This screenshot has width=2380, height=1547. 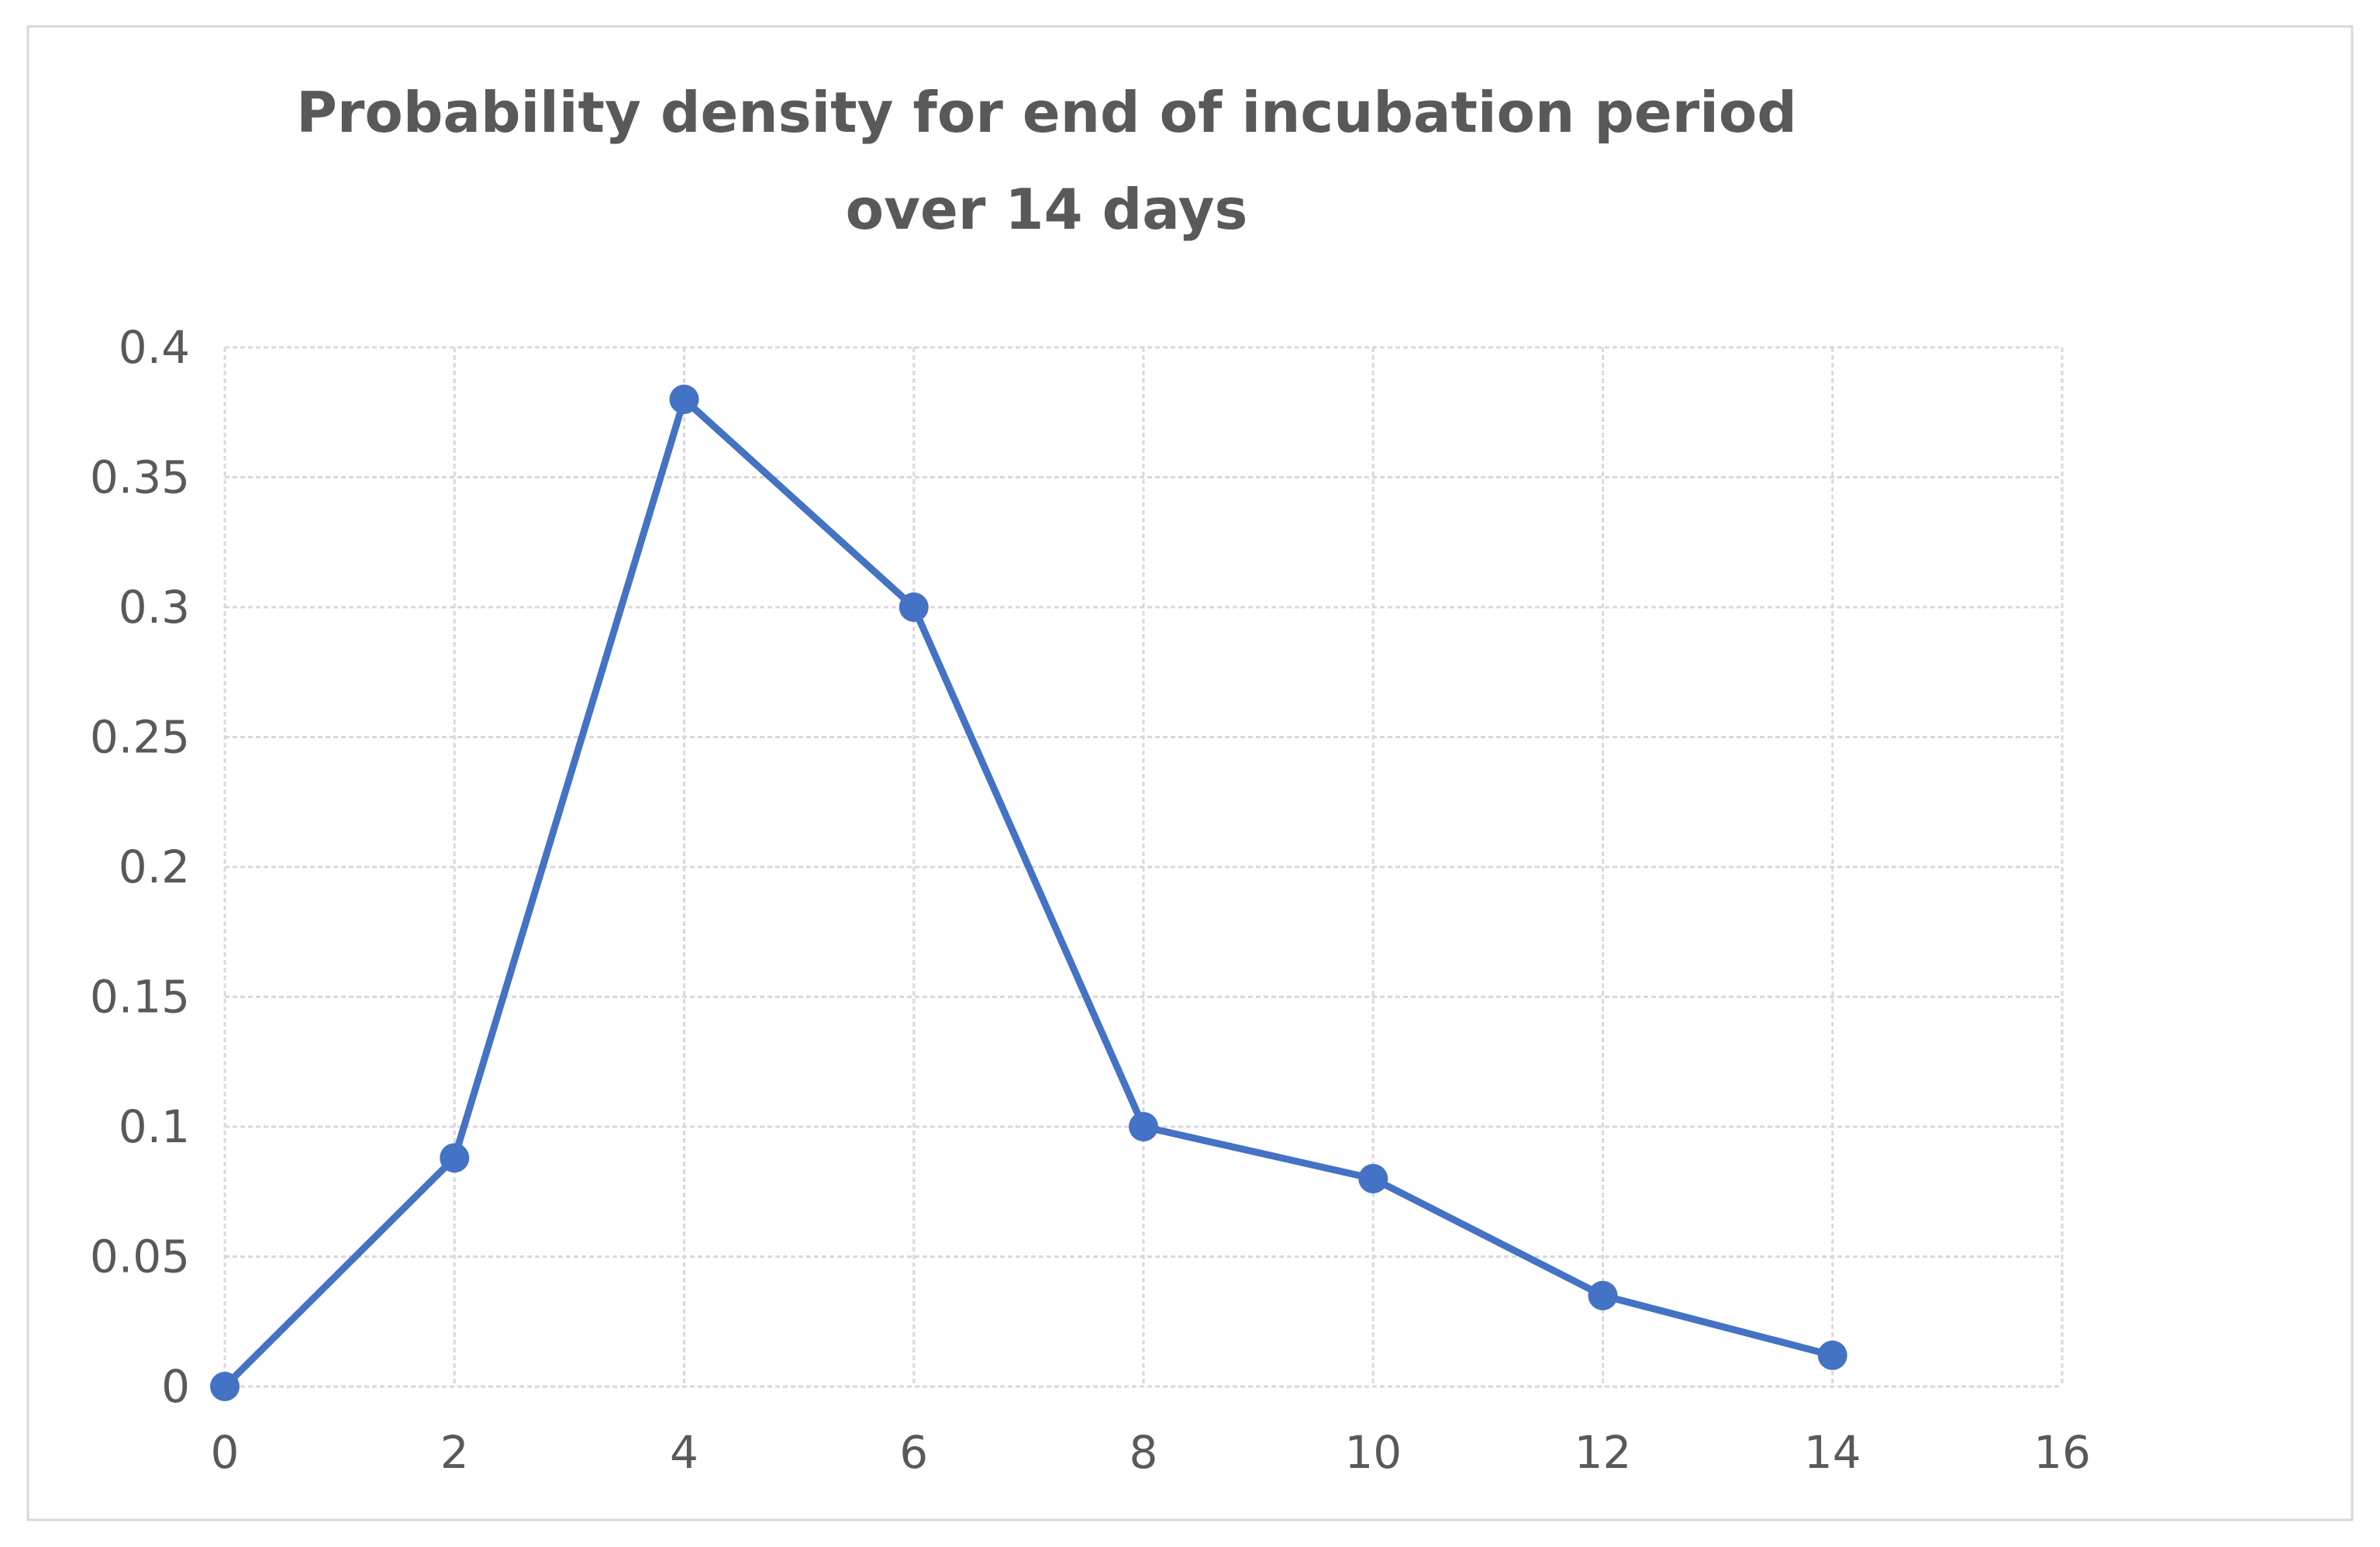 I want to click on x-tick-label: 0, so click(x=226, y=1452).